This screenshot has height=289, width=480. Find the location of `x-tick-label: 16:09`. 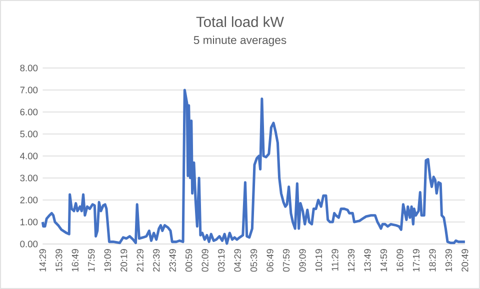

x-tick-label: 16:09 is located at coordinates (400, 260).